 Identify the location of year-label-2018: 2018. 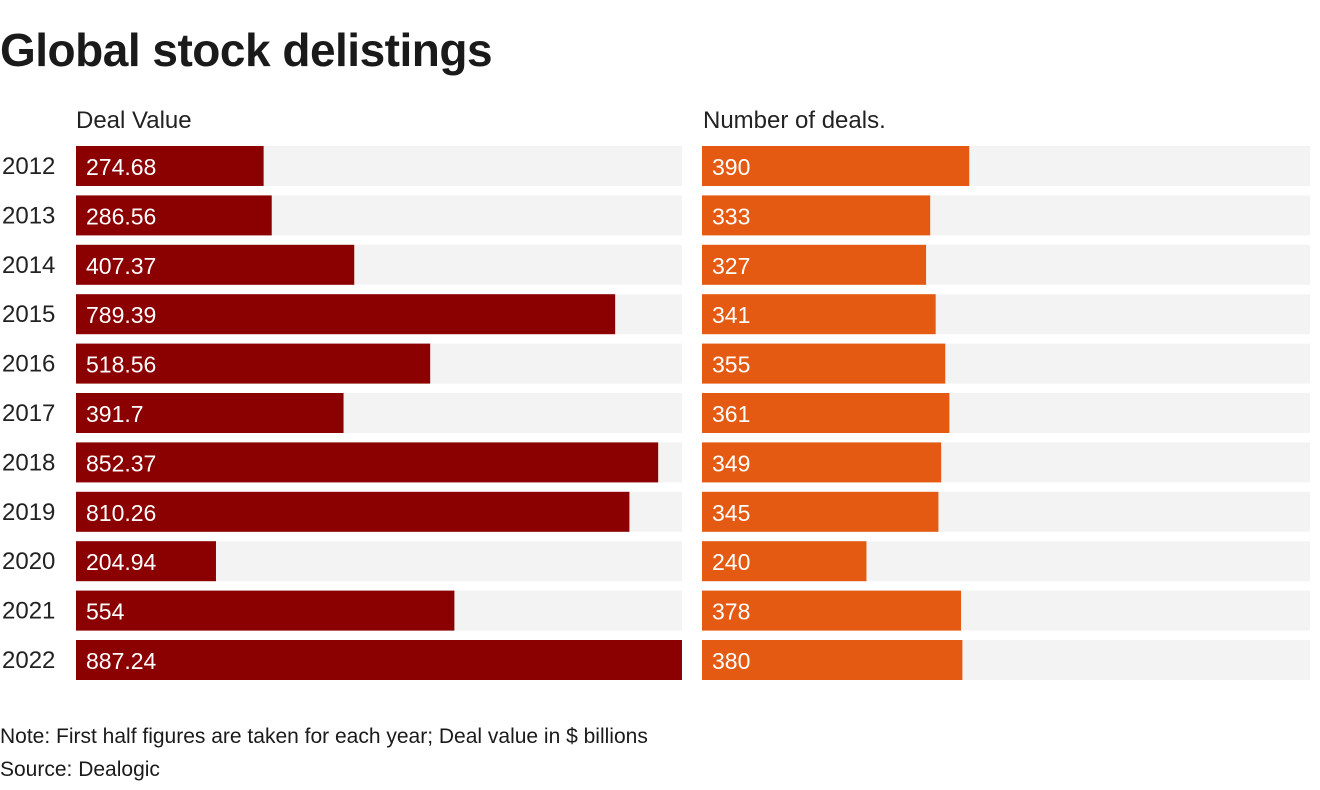
(28, 462).